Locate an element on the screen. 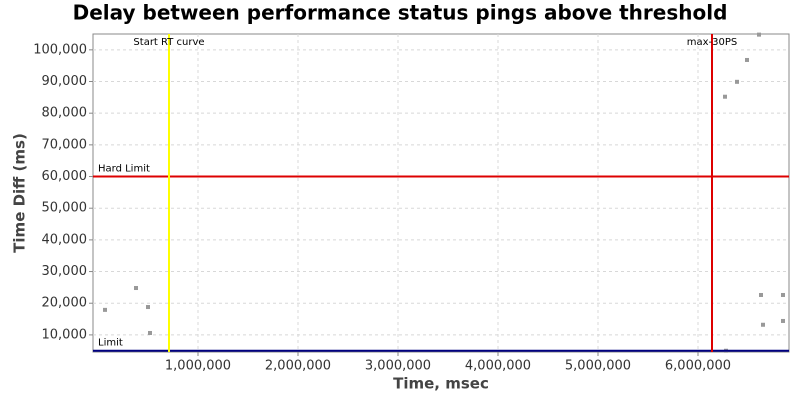 The image size is (800, 400). x-tick-label: 6,000,000 is located at coordinates (698, 366).